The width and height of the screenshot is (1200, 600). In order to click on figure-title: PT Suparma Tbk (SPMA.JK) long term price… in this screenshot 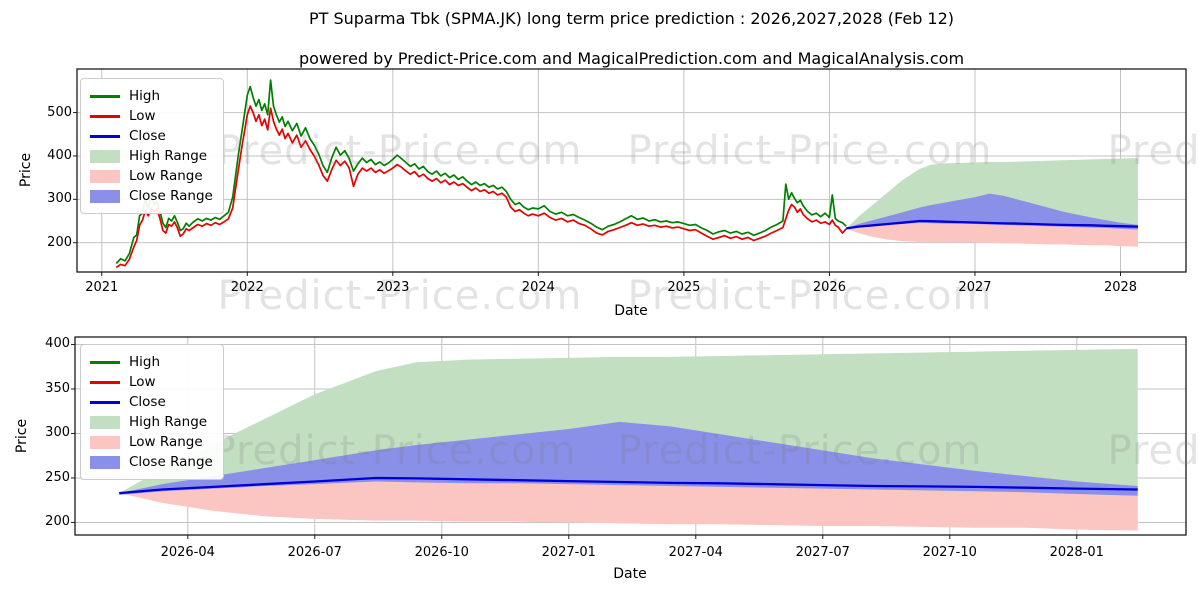, I will do `click(631, 18)`.